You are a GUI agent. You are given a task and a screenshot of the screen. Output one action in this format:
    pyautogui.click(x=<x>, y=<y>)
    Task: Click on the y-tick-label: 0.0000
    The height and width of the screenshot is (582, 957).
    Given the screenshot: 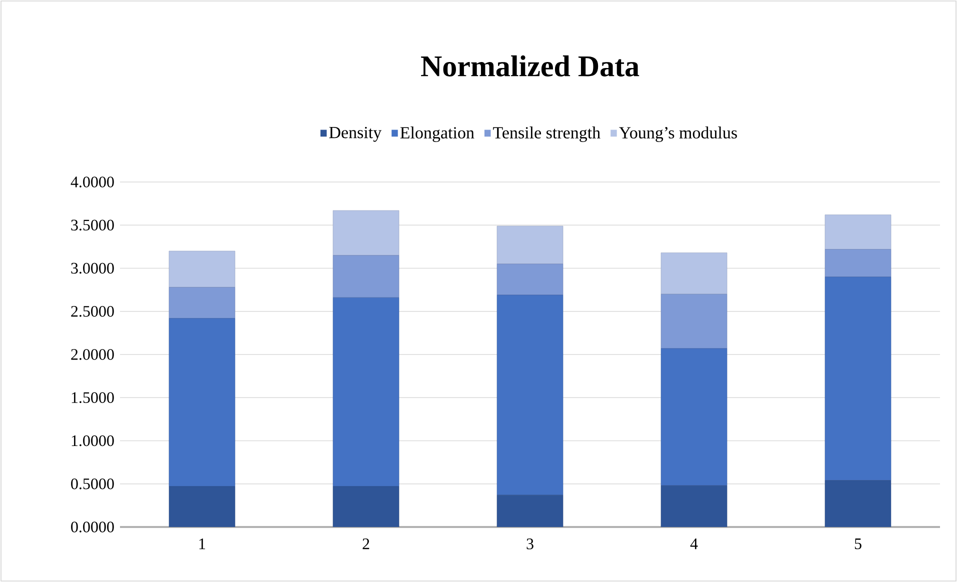 What is the action you would take?
    pyautogui.click(x=92, y=527)
    